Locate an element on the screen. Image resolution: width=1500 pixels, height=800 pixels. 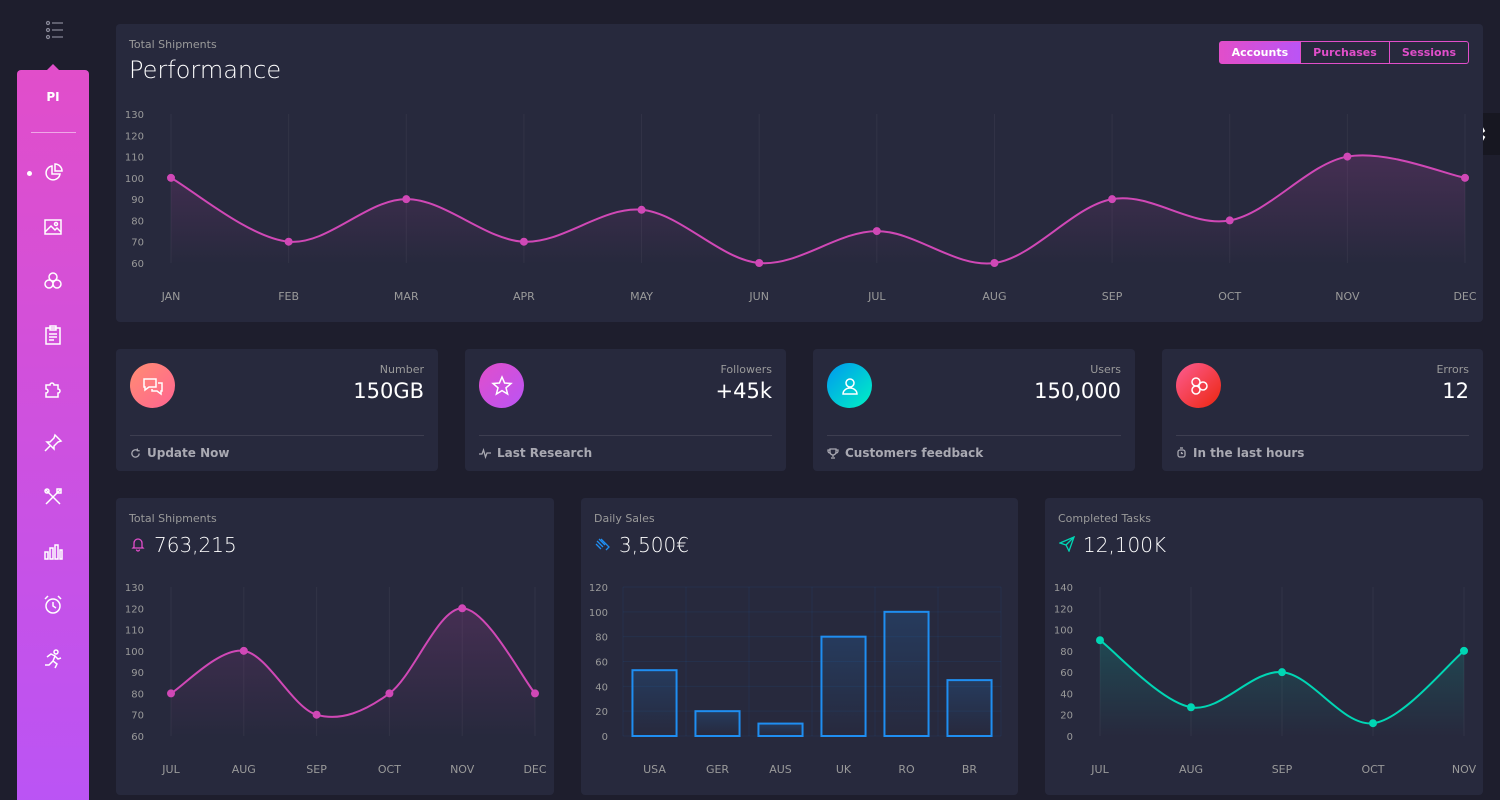
sidebar-divider is located at coordinates (53, 132).